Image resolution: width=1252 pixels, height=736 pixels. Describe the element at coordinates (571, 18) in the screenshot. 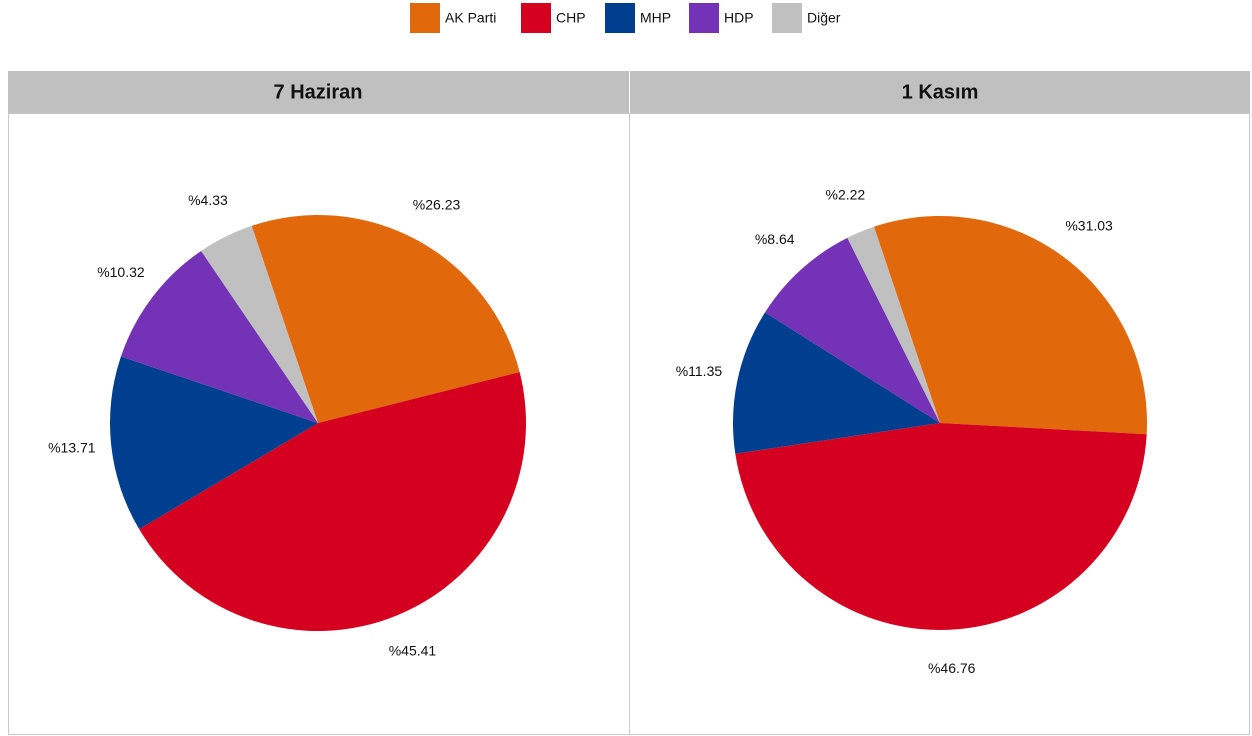

I see `legend-label: CHP` at that location.